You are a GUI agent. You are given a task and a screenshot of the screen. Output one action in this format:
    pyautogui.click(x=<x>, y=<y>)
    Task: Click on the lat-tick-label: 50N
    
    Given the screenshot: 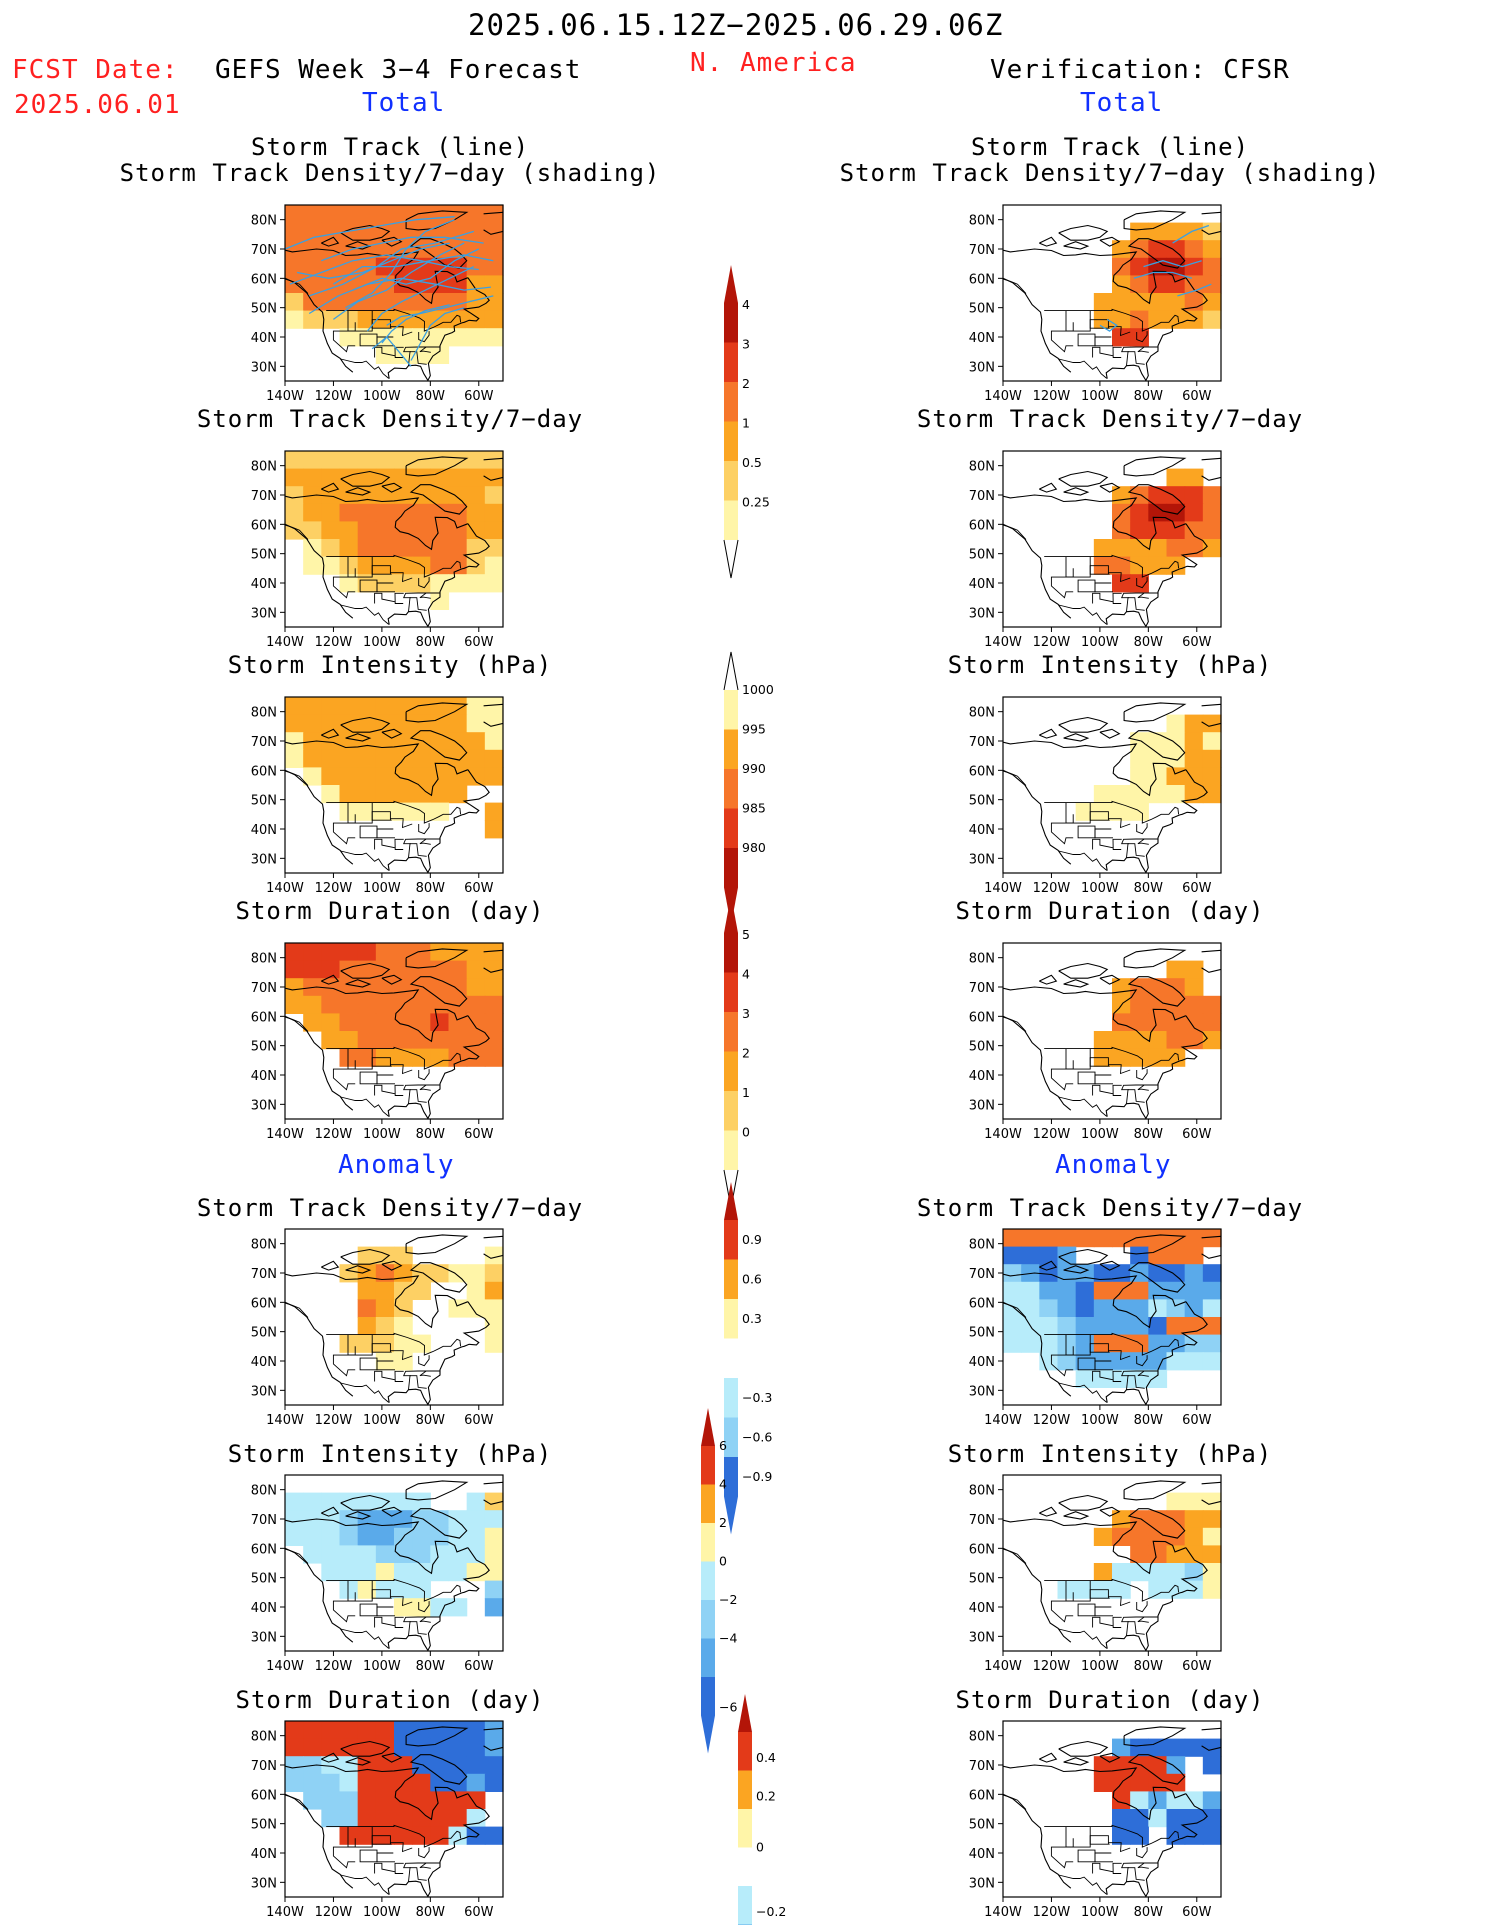 What is the action you would take?
    pyautogui.click(x=264, y=801)
    